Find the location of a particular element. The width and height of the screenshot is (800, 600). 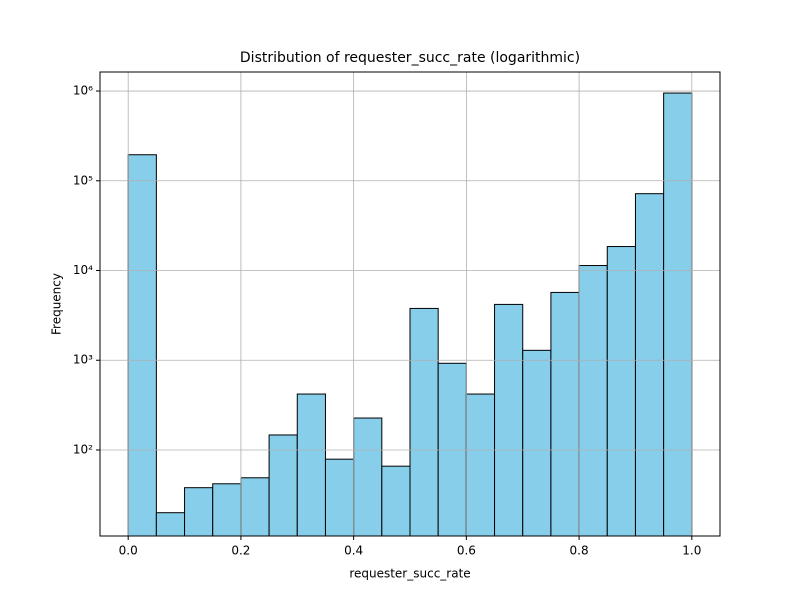

x-axis-label: requester_succ_rate is located at coordinates (409, 574).